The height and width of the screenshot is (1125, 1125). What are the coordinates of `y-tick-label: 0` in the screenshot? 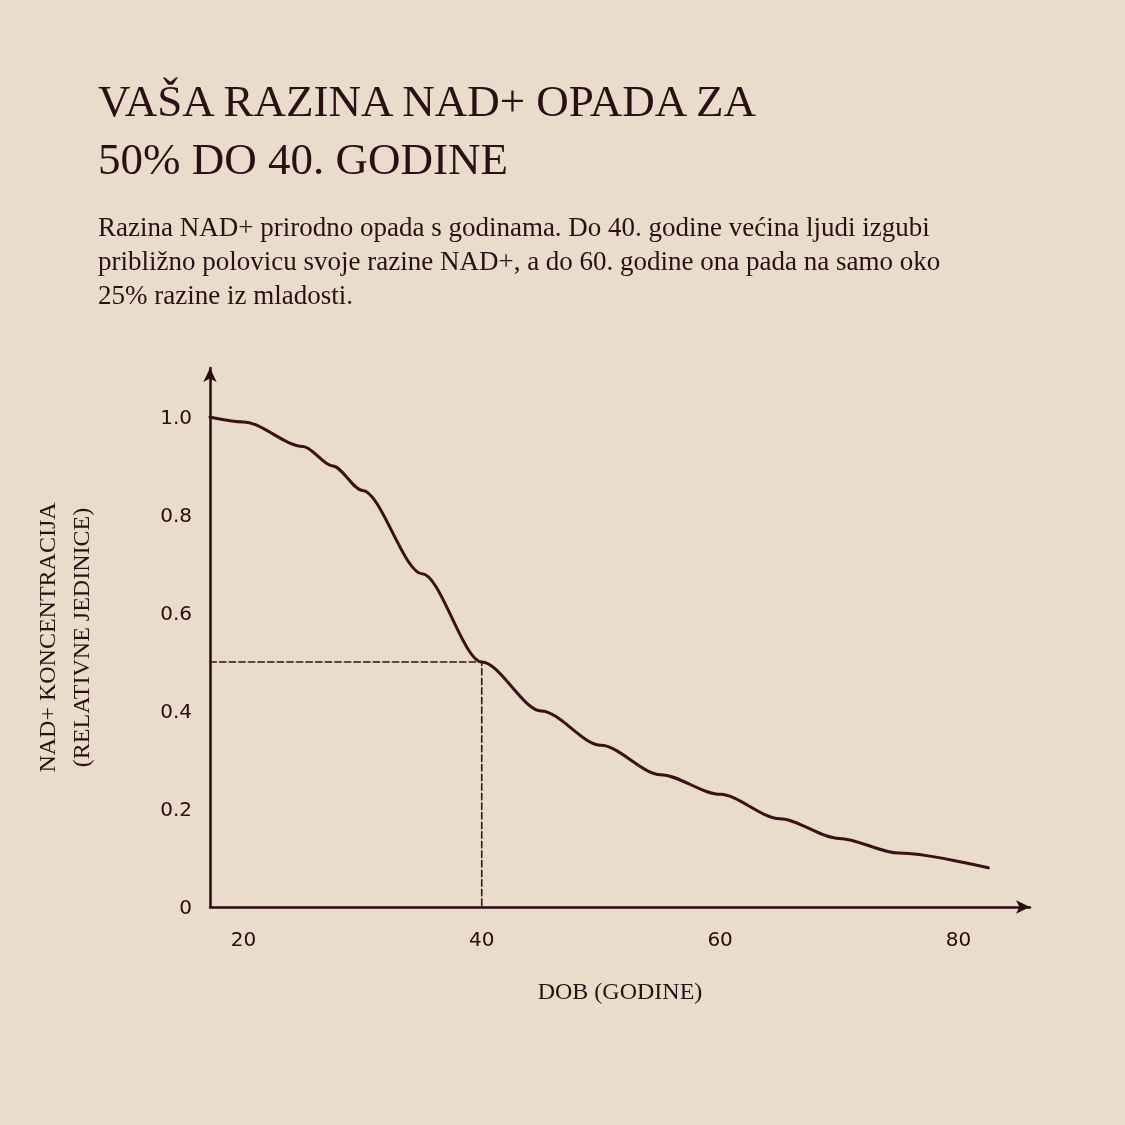 It's located at (185, 907).